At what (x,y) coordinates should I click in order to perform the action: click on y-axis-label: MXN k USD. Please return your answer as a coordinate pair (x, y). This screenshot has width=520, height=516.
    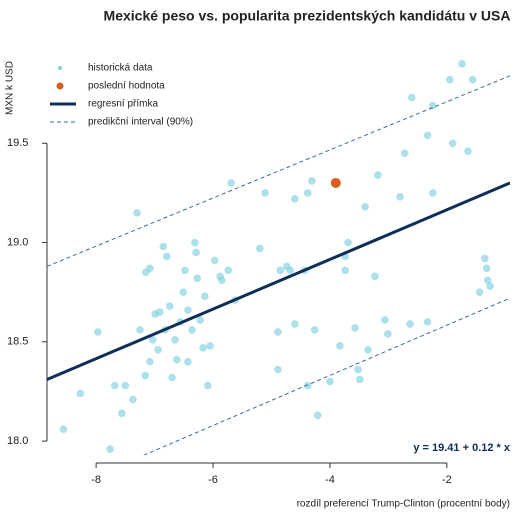
    Looking at the image, I should click on (10, 88).